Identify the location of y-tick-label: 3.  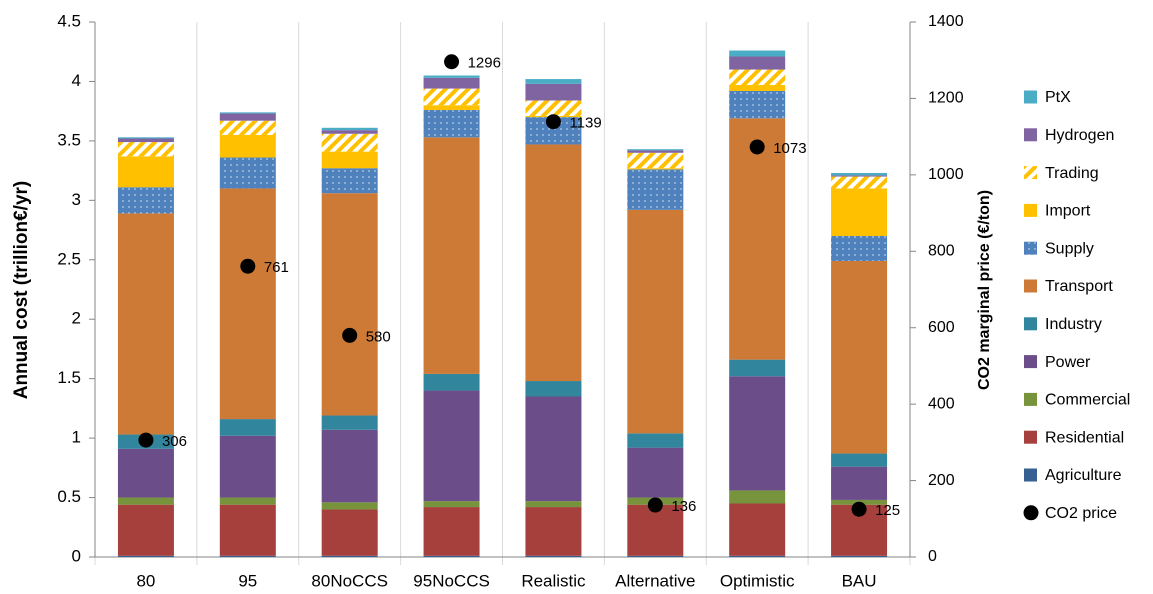
(76, 199).